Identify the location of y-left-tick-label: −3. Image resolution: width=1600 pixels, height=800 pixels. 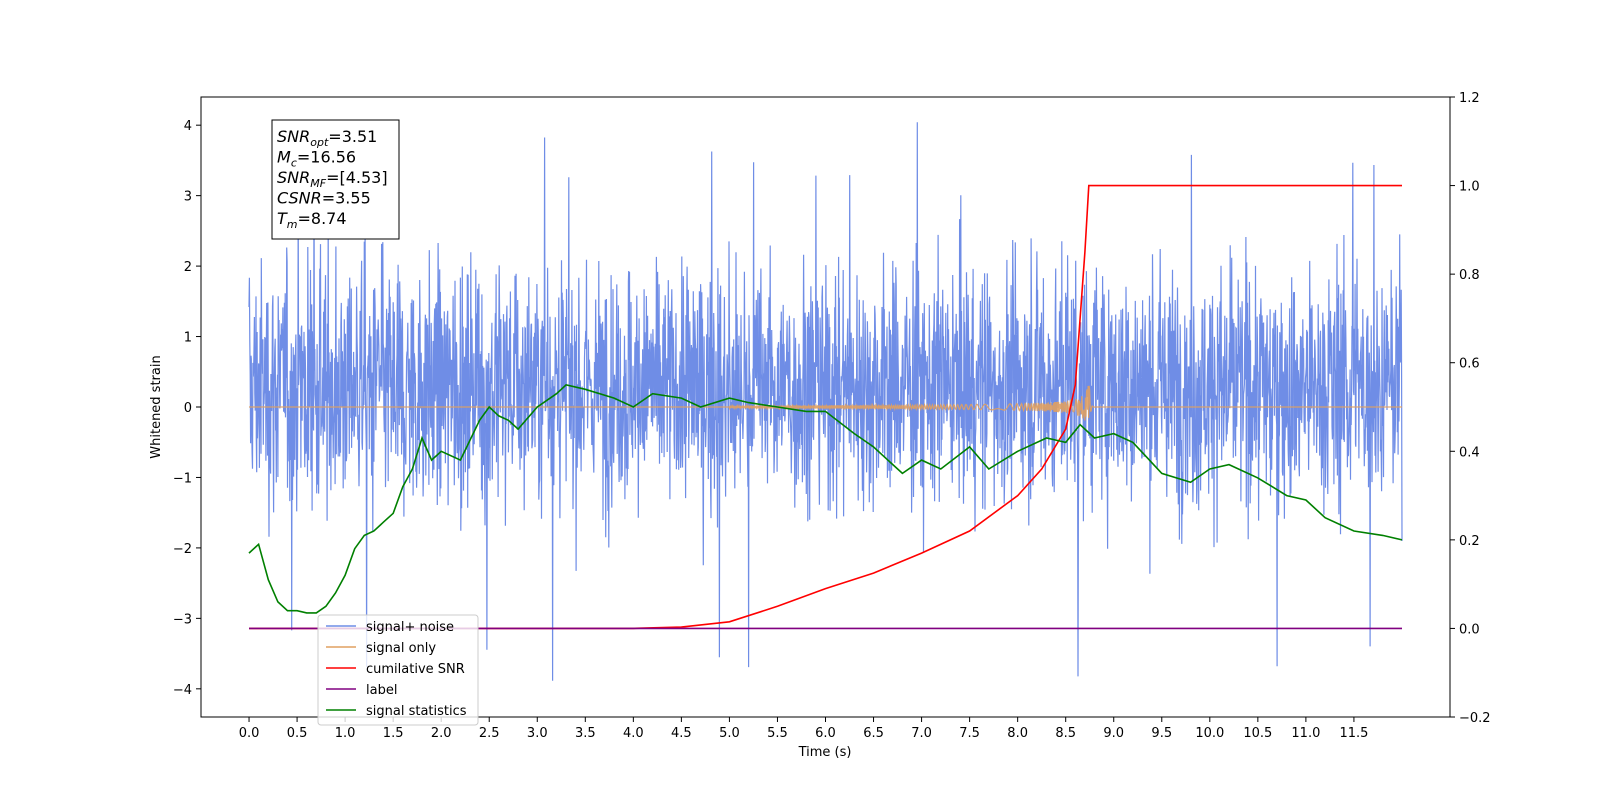
(182, 619).